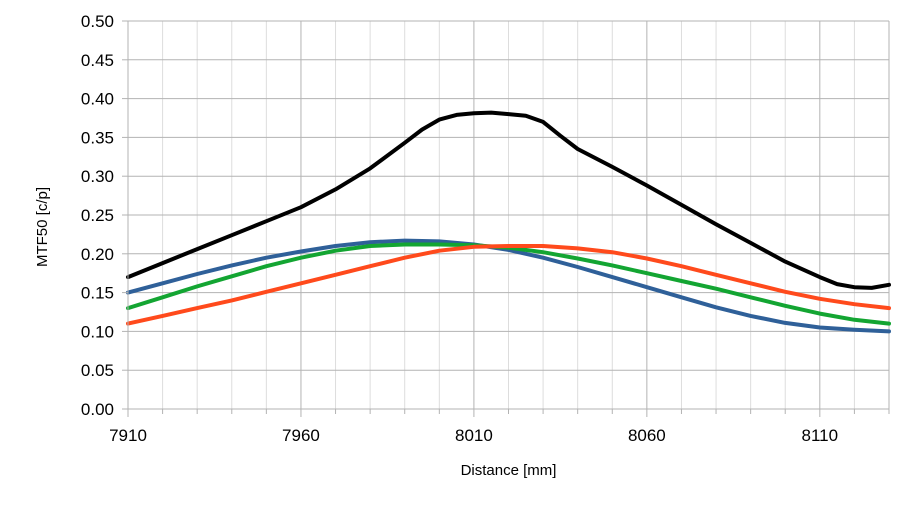 This screenshot has width=907, height=510. What do you see at coordinates (97, 409) in the screenshot?
I see `y-tick-label: 0.00` at bounding box center [97, 409].